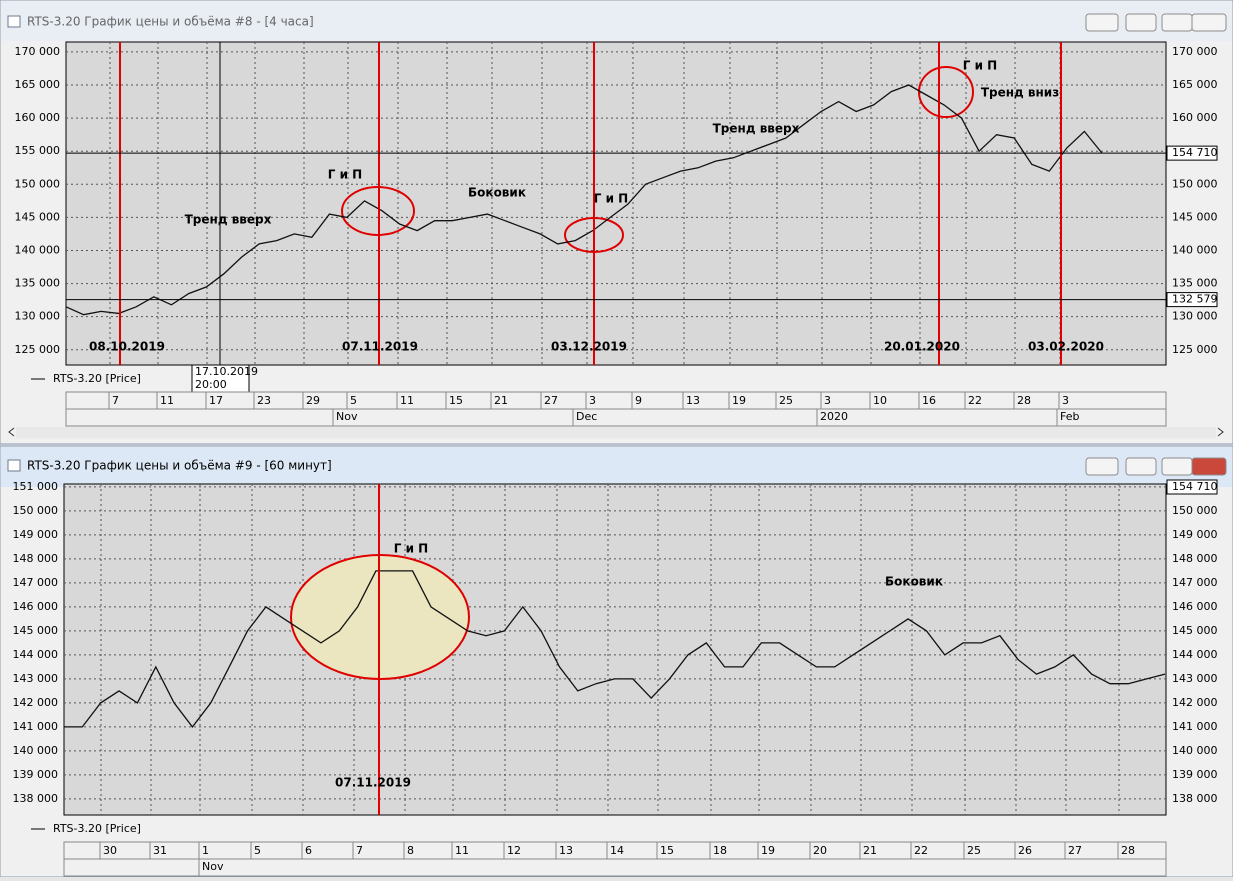 The image size is (1233, 881). What do you see at coordinates (36, 678) in the screenshot?
I see `y-tick-label-left: 143 000` at bounding box center [36, 678].